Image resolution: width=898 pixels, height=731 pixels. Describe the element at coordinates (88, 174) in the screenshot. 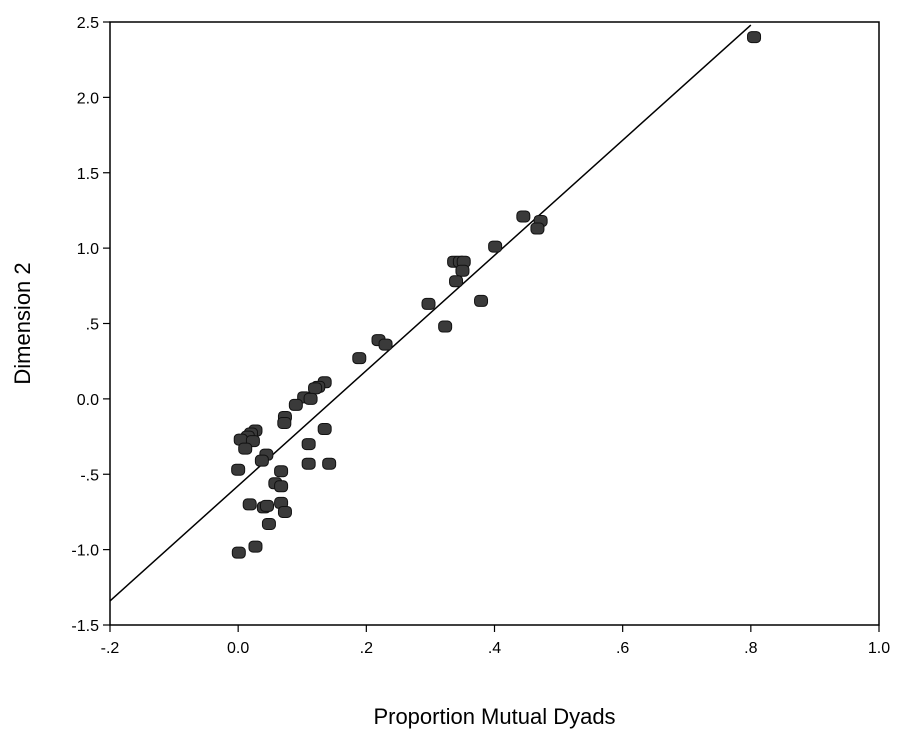

I see `y-tick-label: 1.5` at that location.